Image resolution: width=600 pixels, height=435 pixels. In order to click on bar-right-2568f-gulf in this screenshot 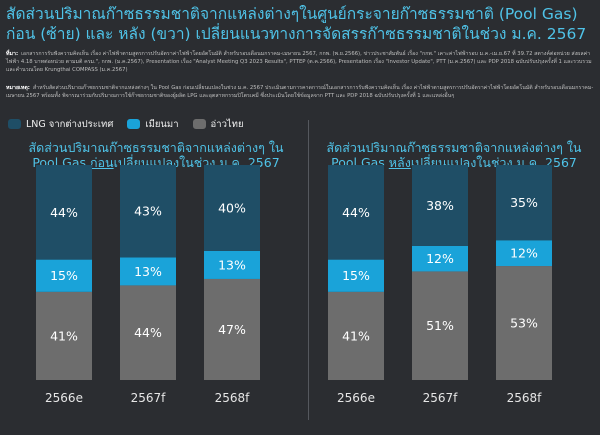, I will do `click(524, 323)`.